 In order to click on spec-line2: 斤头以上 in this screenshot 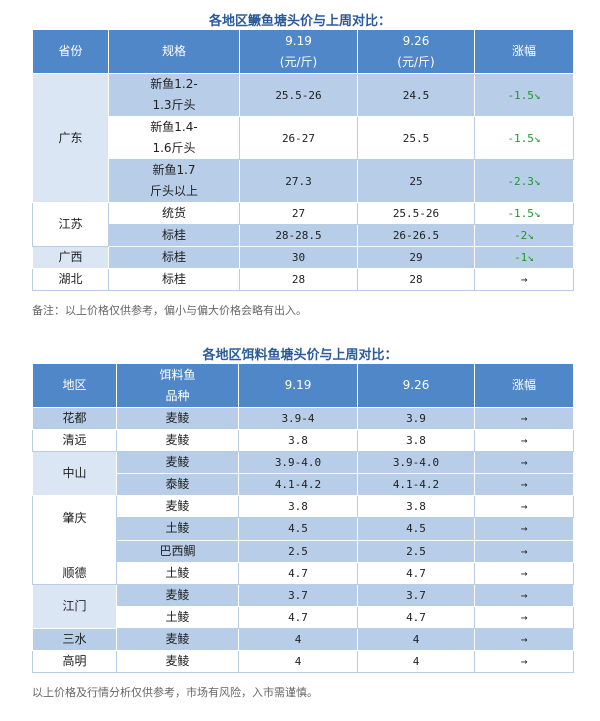, I will do `click(173, 191)`.